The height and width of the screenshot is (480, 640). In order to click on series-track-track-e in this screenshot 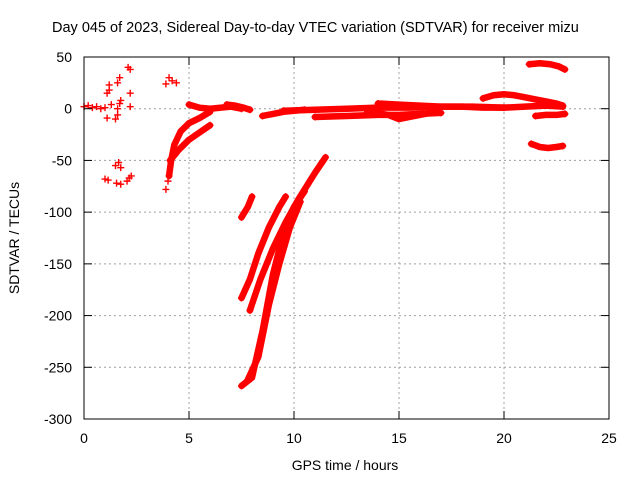, I will do `click(247, 207)`.